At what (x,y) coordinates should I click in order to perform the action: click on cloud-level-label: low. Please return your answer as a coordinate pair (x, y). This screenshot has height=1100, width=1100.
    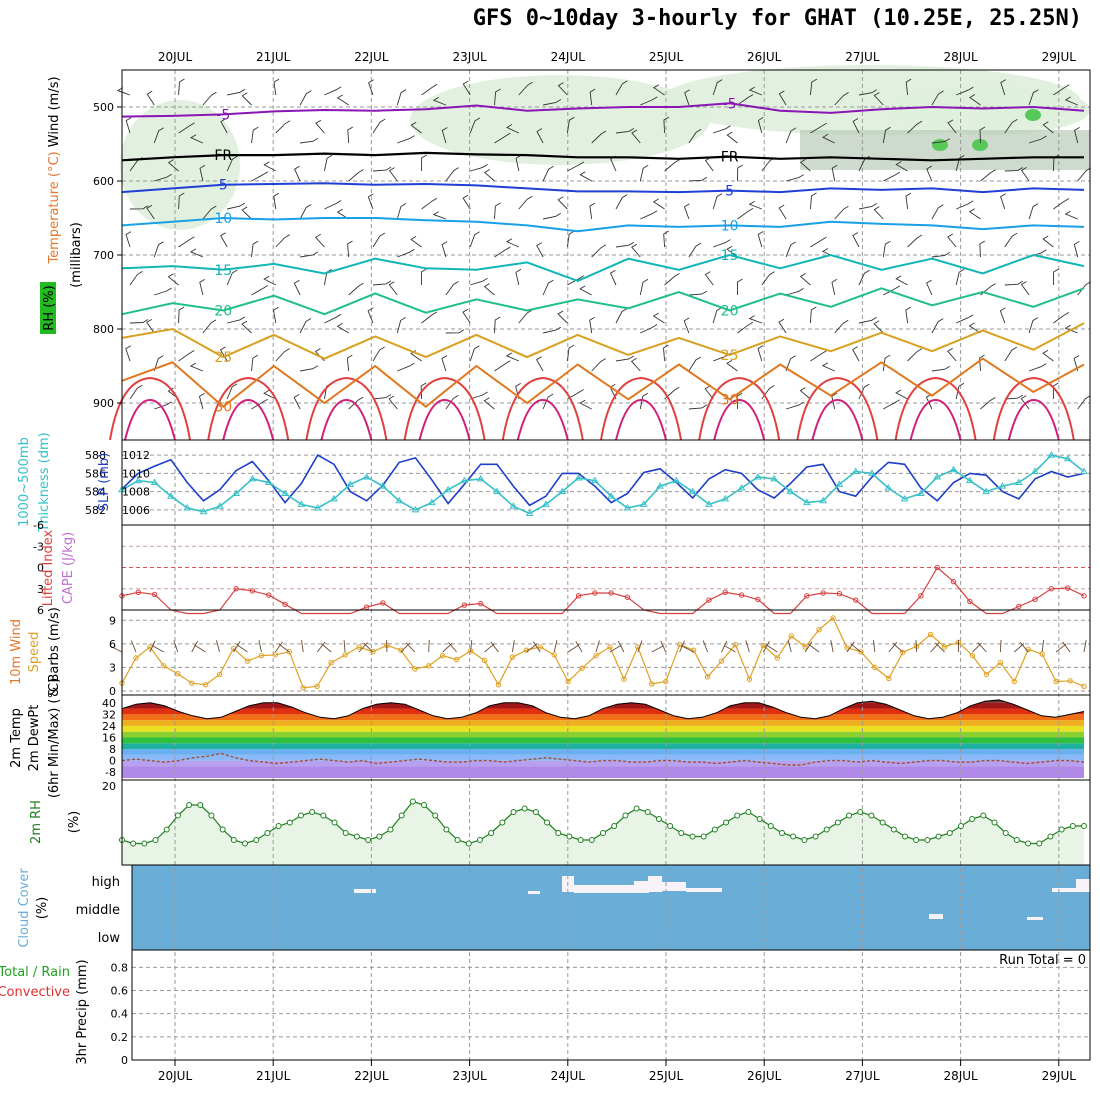
    Looking at the image, I should click on (109, 938).